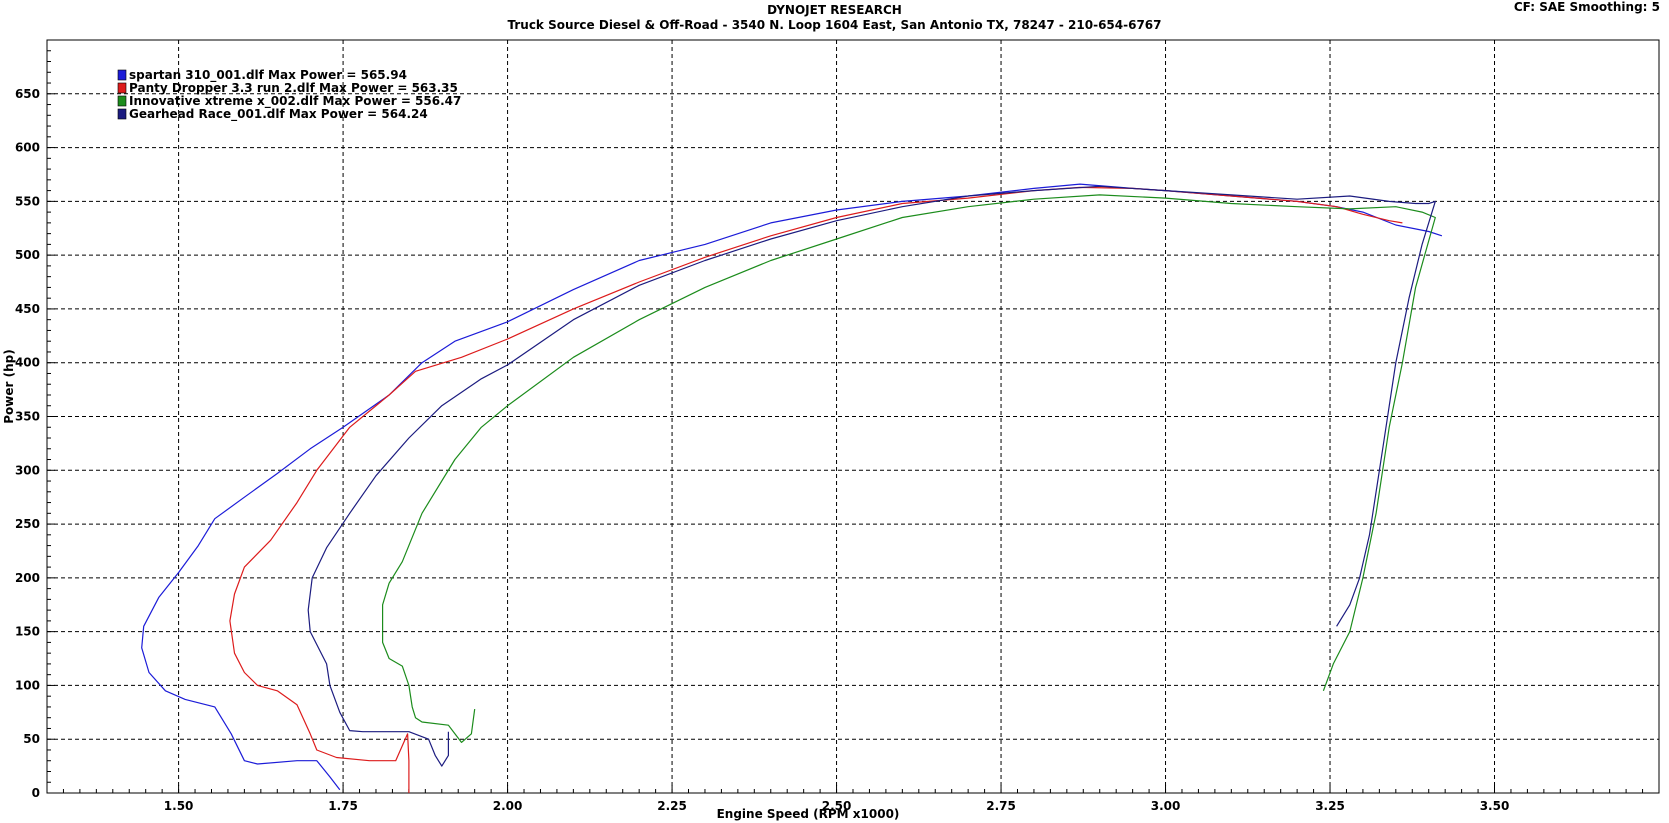 Image resolution: width=1669 pixels, height=823 pixels. I want to click on y-tick-label: 150, so click(27, 632).